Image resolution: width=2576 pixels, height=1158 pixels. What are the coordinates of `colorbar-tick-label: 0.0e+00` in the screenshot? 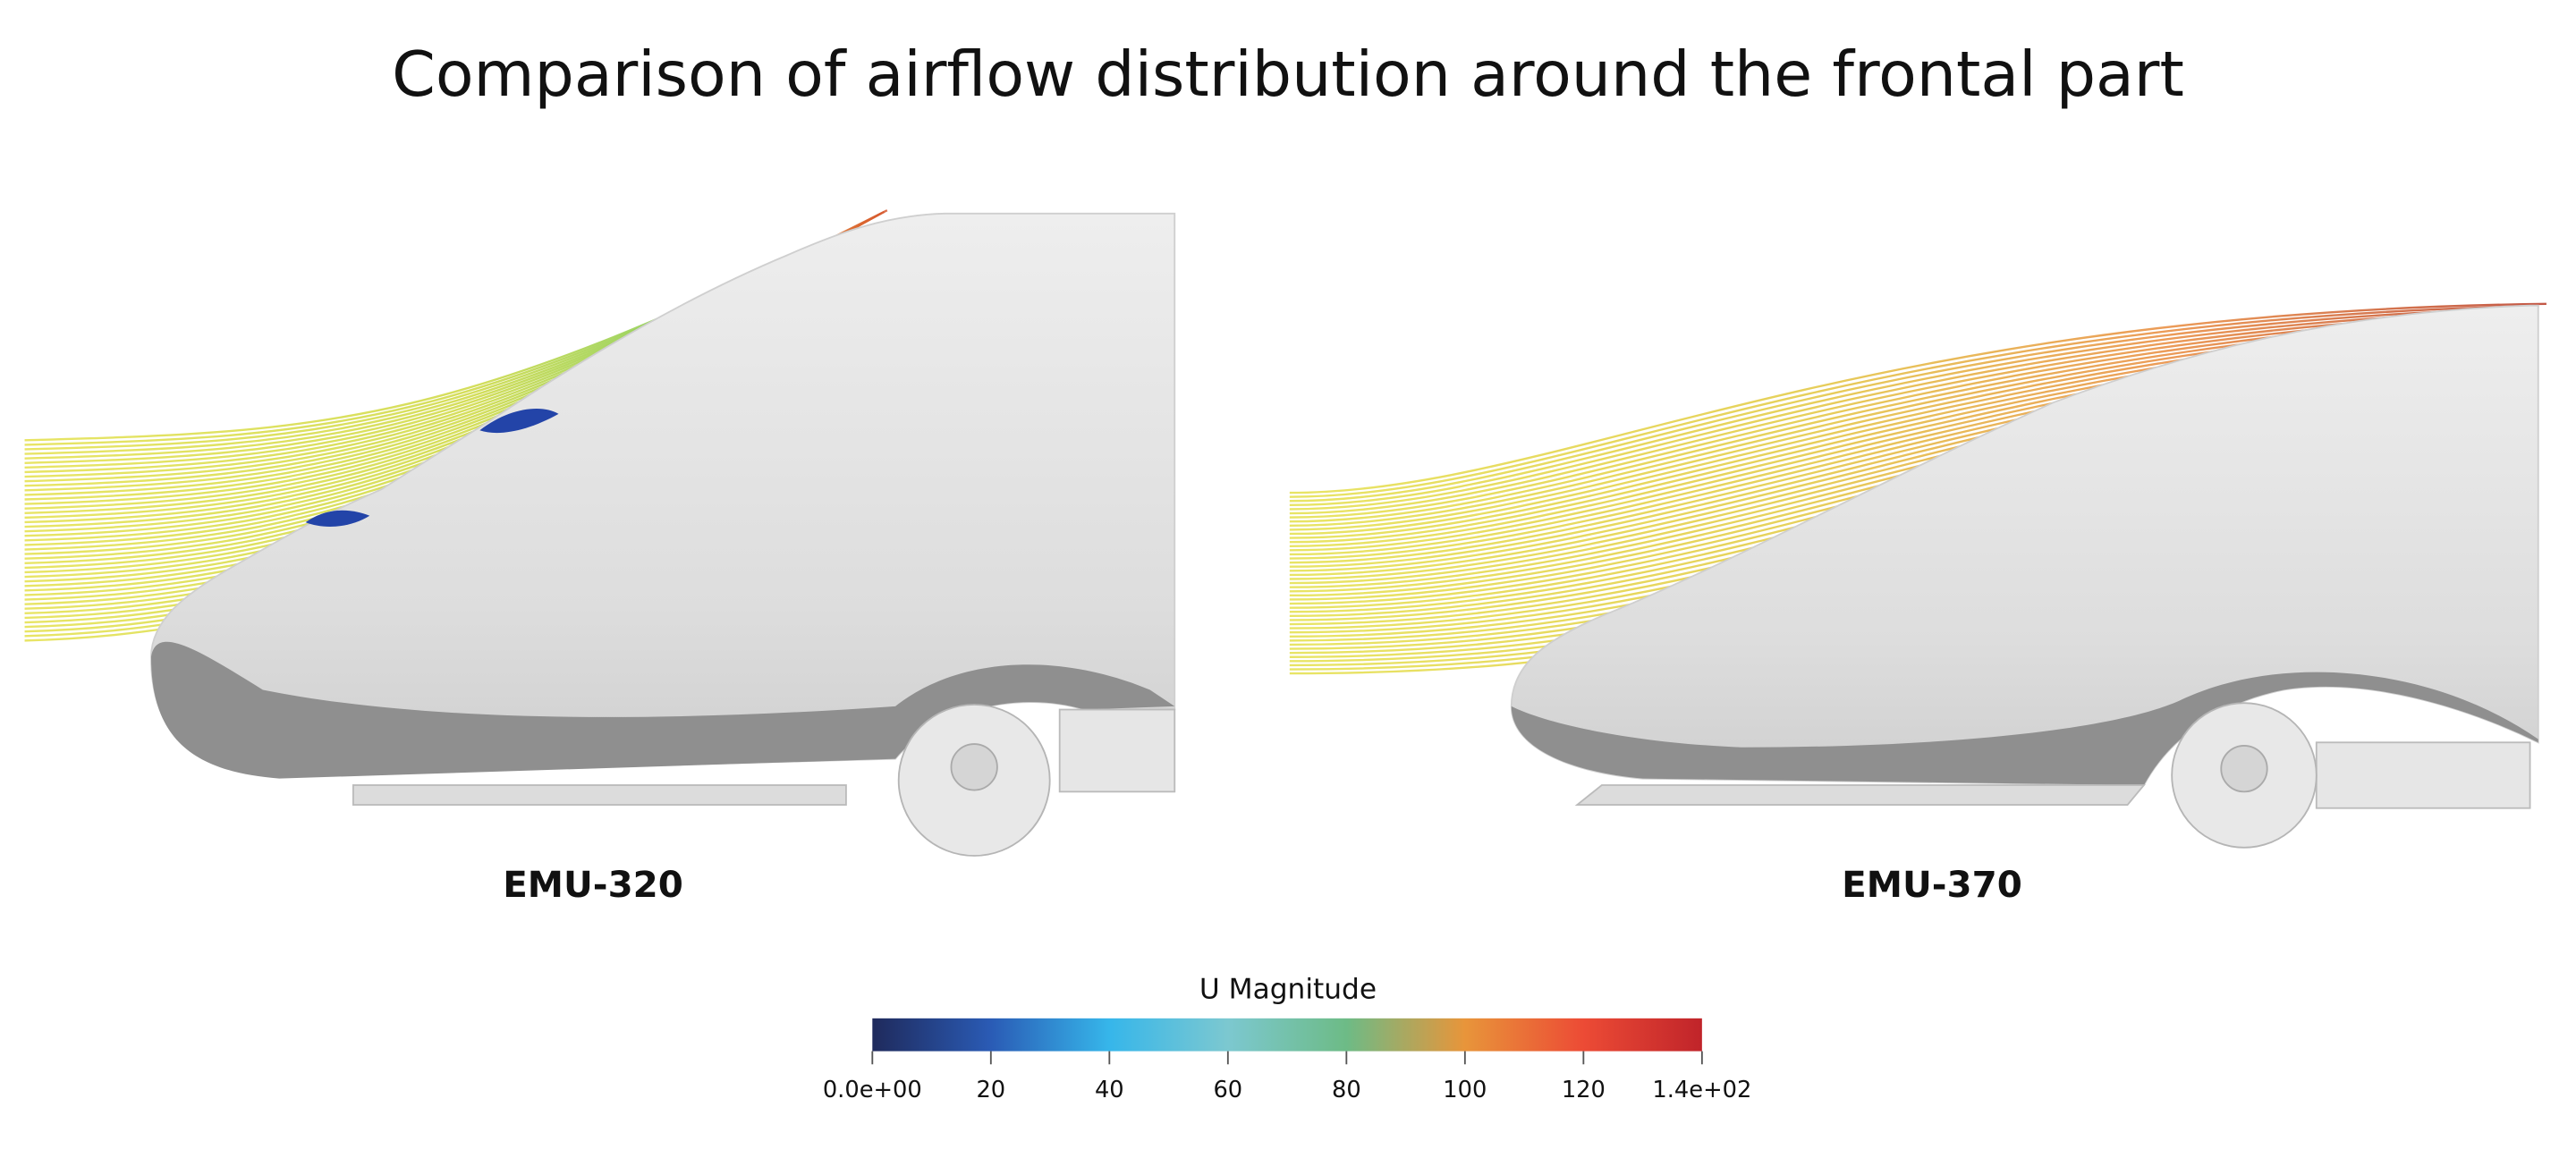 It's located at (872, 1090).